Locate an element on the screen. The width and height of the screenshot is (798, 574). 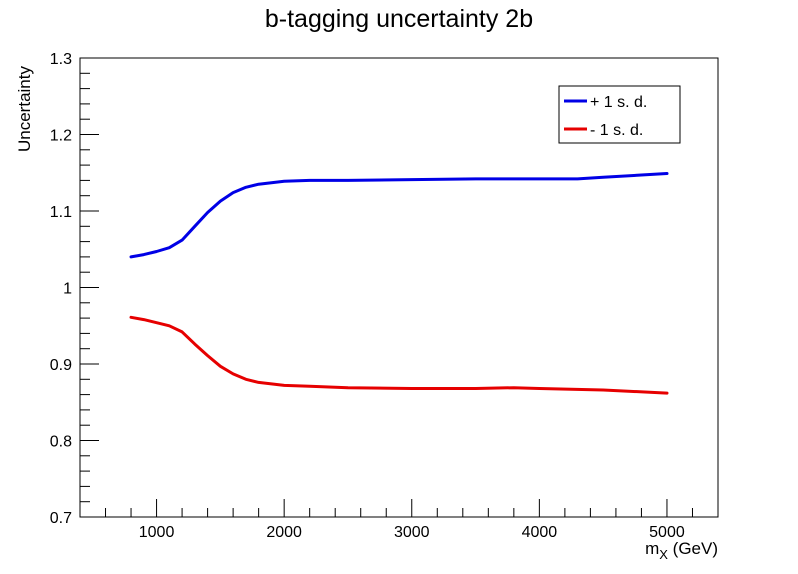
legend-label-plus: + 1 s. d. is located at coordinates (618, 102).